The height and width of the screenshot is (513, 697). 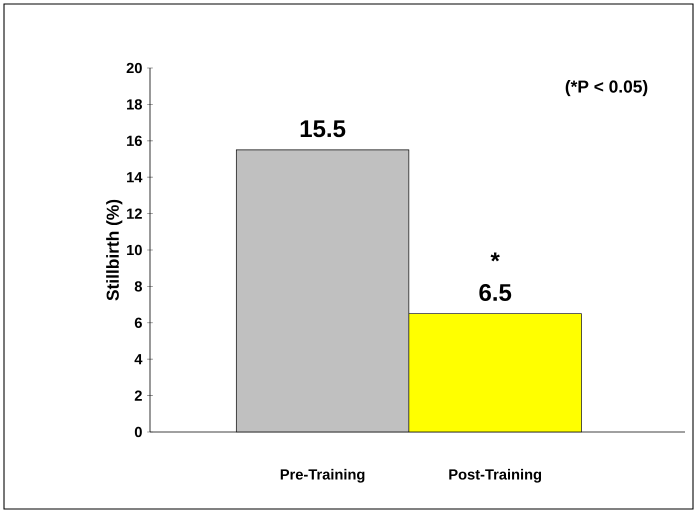 I want to click on data-label: 6.5, so click(x=495, y=292).